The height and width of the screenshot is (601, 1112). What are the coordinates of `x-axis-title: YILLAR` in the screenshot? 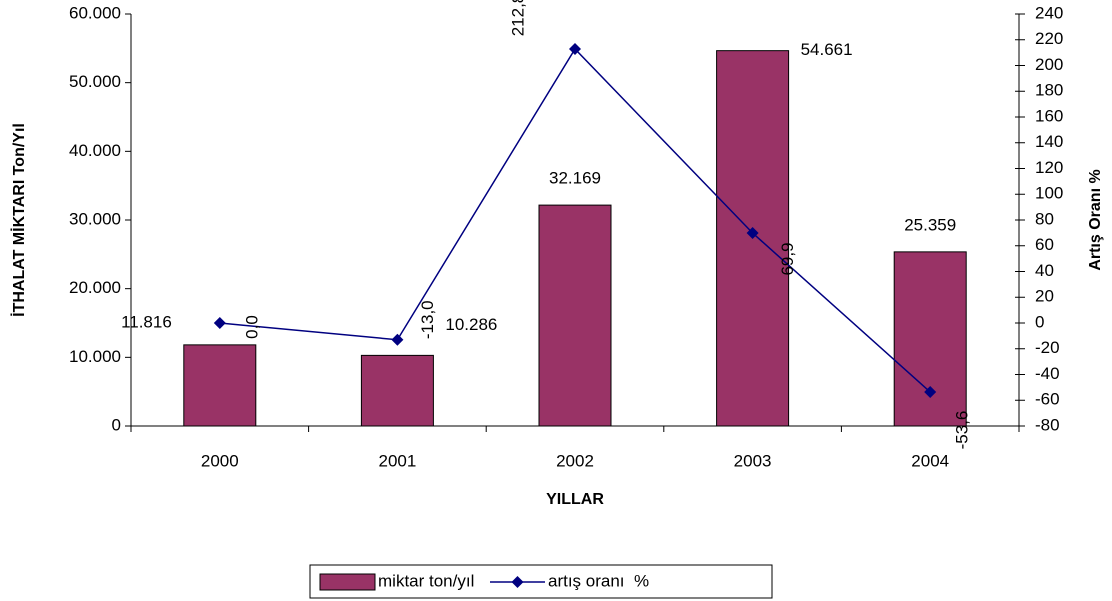 It's located at (575, 499).